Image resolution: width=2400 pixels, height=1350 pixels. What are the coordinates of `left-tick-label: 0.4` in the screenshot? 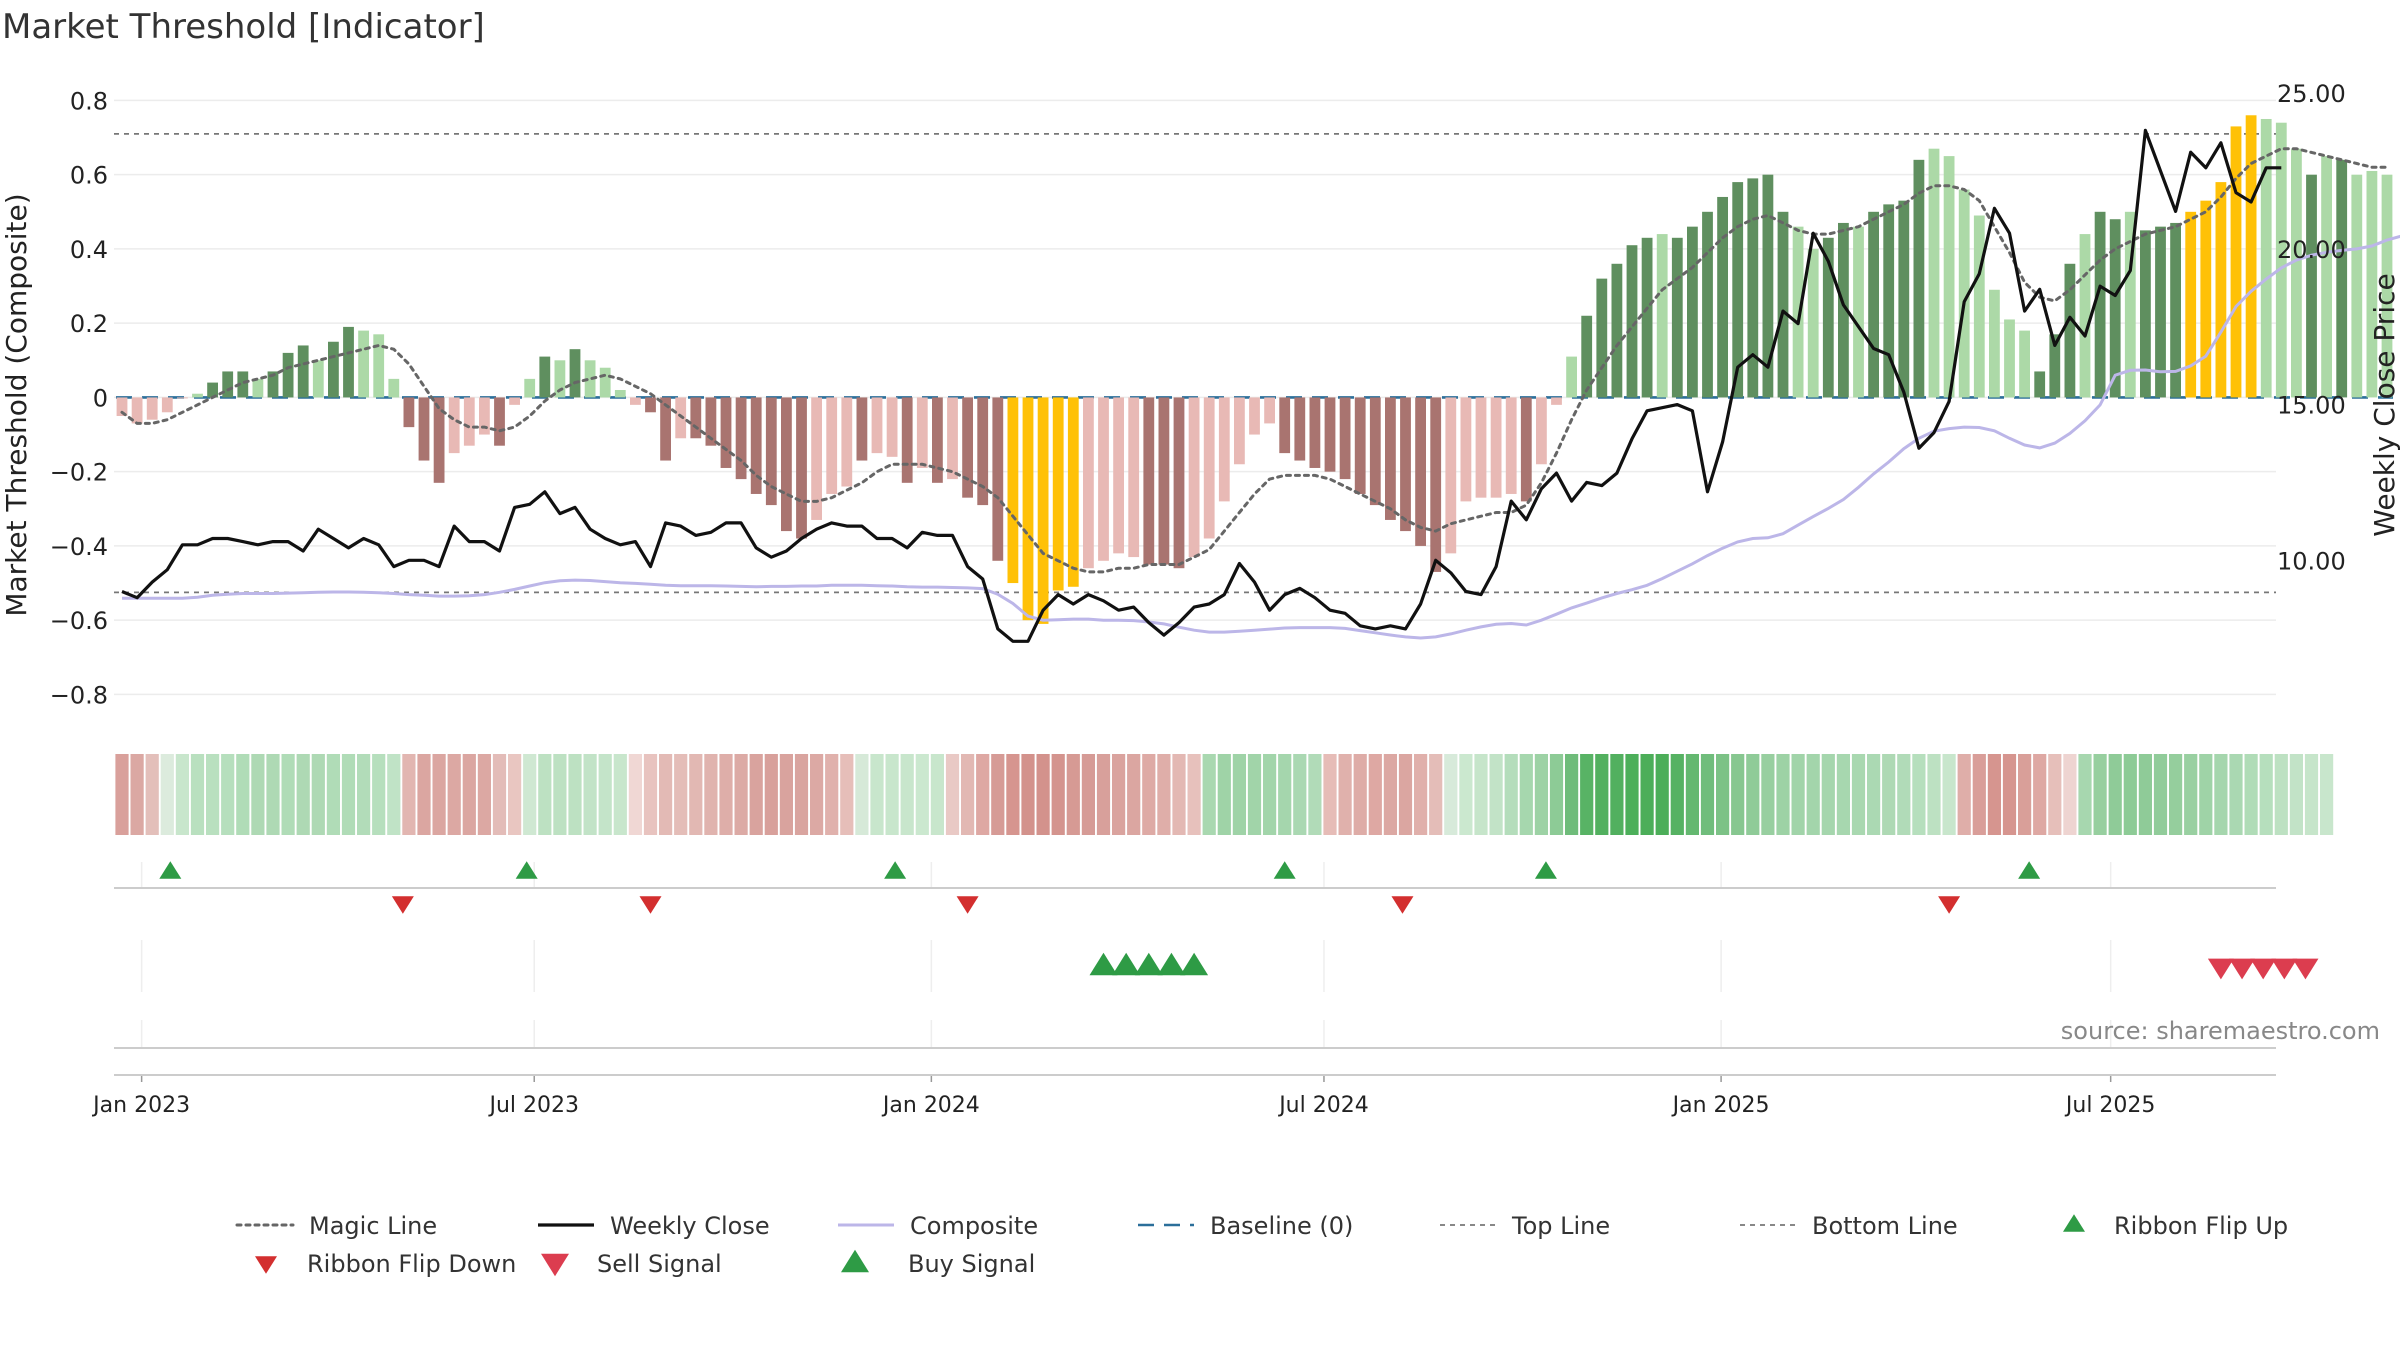 It's located at (89, 250).